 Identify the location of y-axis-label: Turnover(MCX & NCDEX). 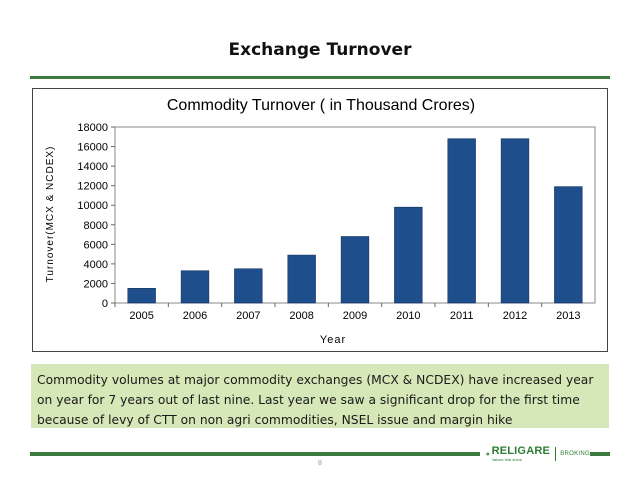
(50, 214).